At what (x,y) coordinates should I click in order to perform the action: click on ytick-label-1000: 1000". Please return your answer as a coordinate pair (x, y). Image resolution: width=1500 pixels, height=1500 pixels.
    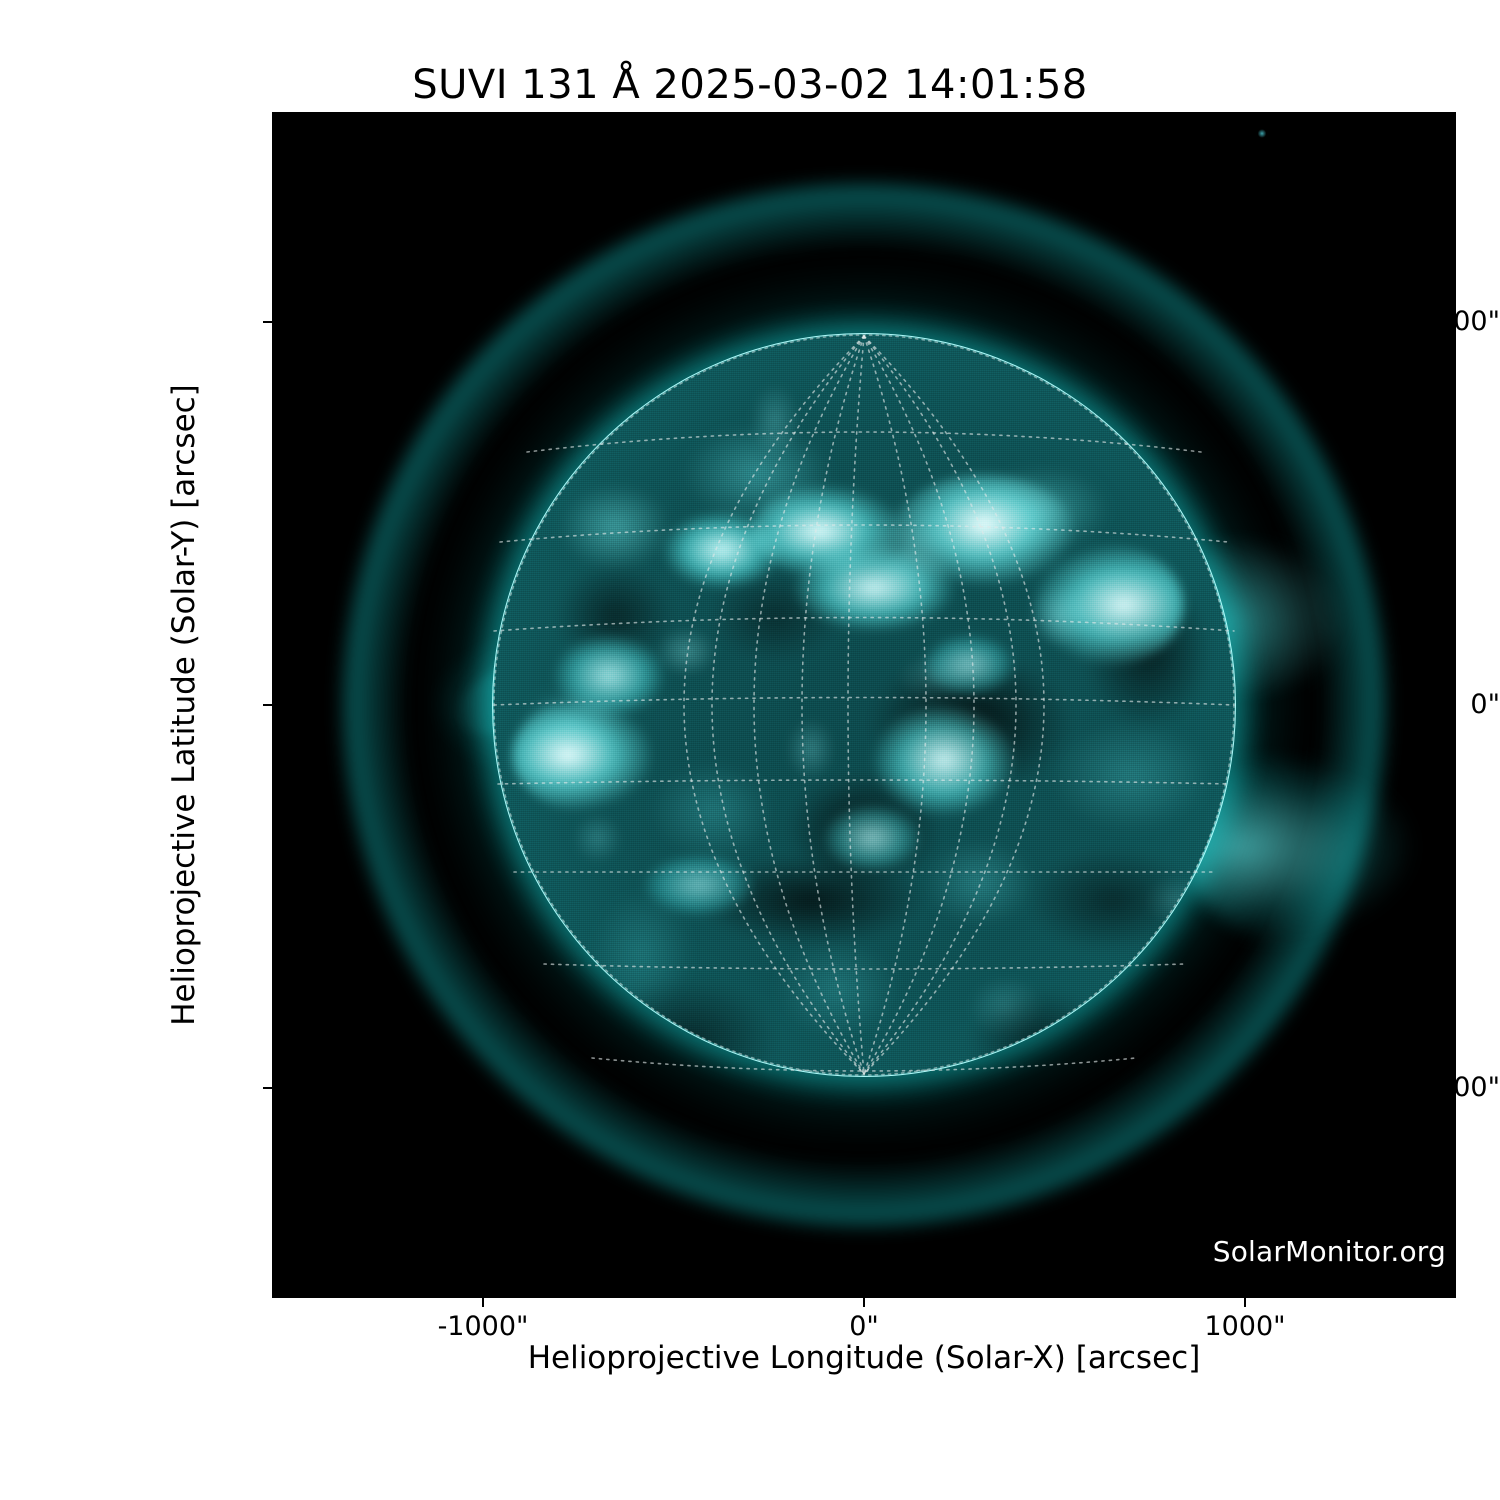
    Looking at the image, I should click on (1459, 321).